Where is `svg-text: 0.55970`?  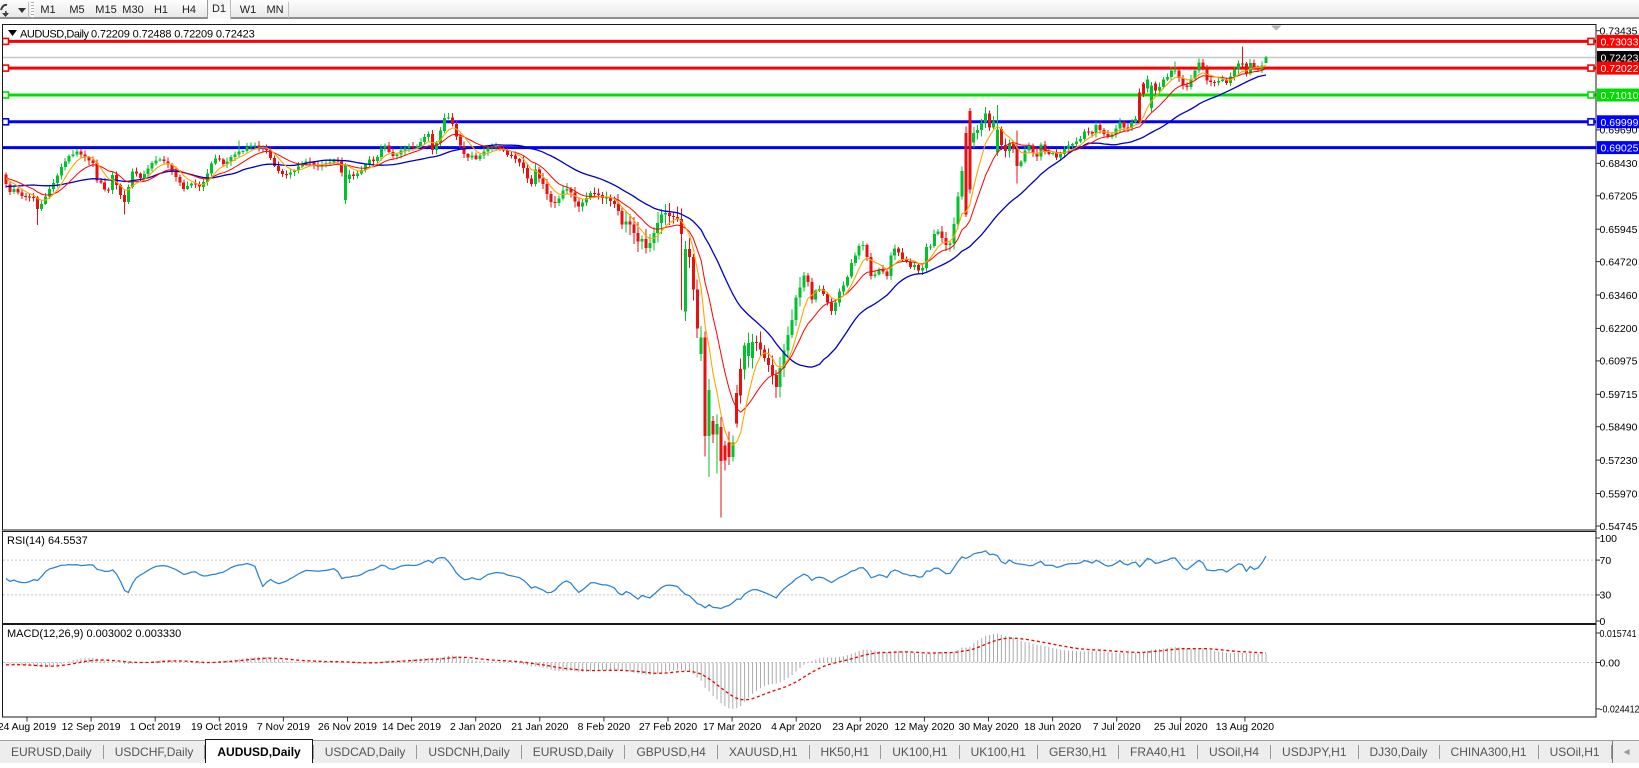
svg-text: 0.55970 is located at coordinates (1619, 494).